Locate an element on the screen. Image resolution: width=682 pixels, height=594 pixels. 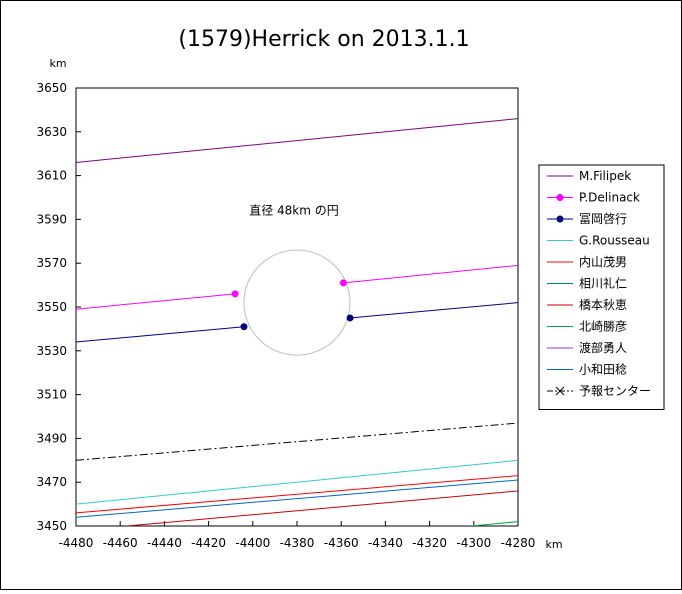
x-tick-label: -4300 is located at coordinates (473, 543).